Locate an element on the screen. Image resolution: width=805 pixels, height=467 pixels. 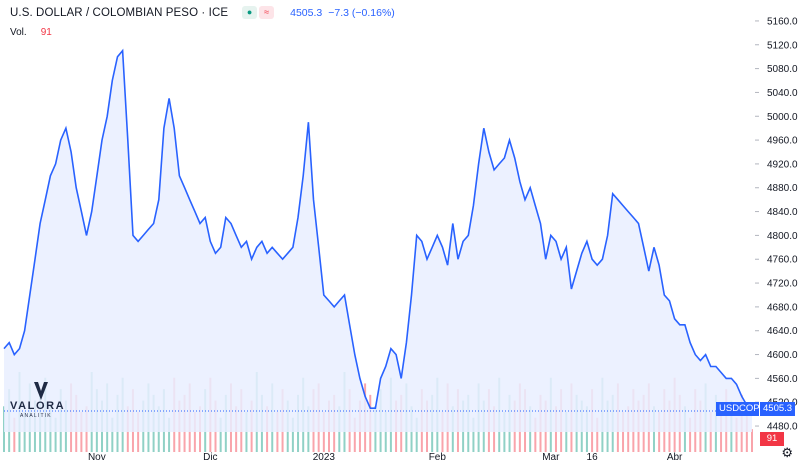
y-tick-label: 4920.0 is located at coordinates (782, 164).